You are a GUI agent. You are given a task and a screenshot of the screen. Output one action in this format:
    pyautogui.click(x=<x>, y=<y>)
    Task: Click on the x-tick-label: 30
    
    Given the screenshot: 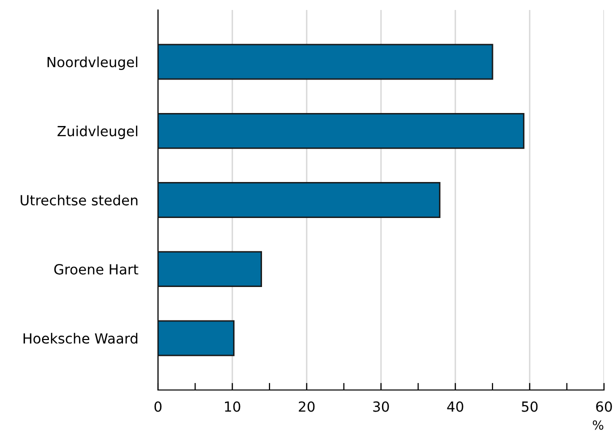 What is the action you would take?
    pyautogui.click(x=381, y=406)
    